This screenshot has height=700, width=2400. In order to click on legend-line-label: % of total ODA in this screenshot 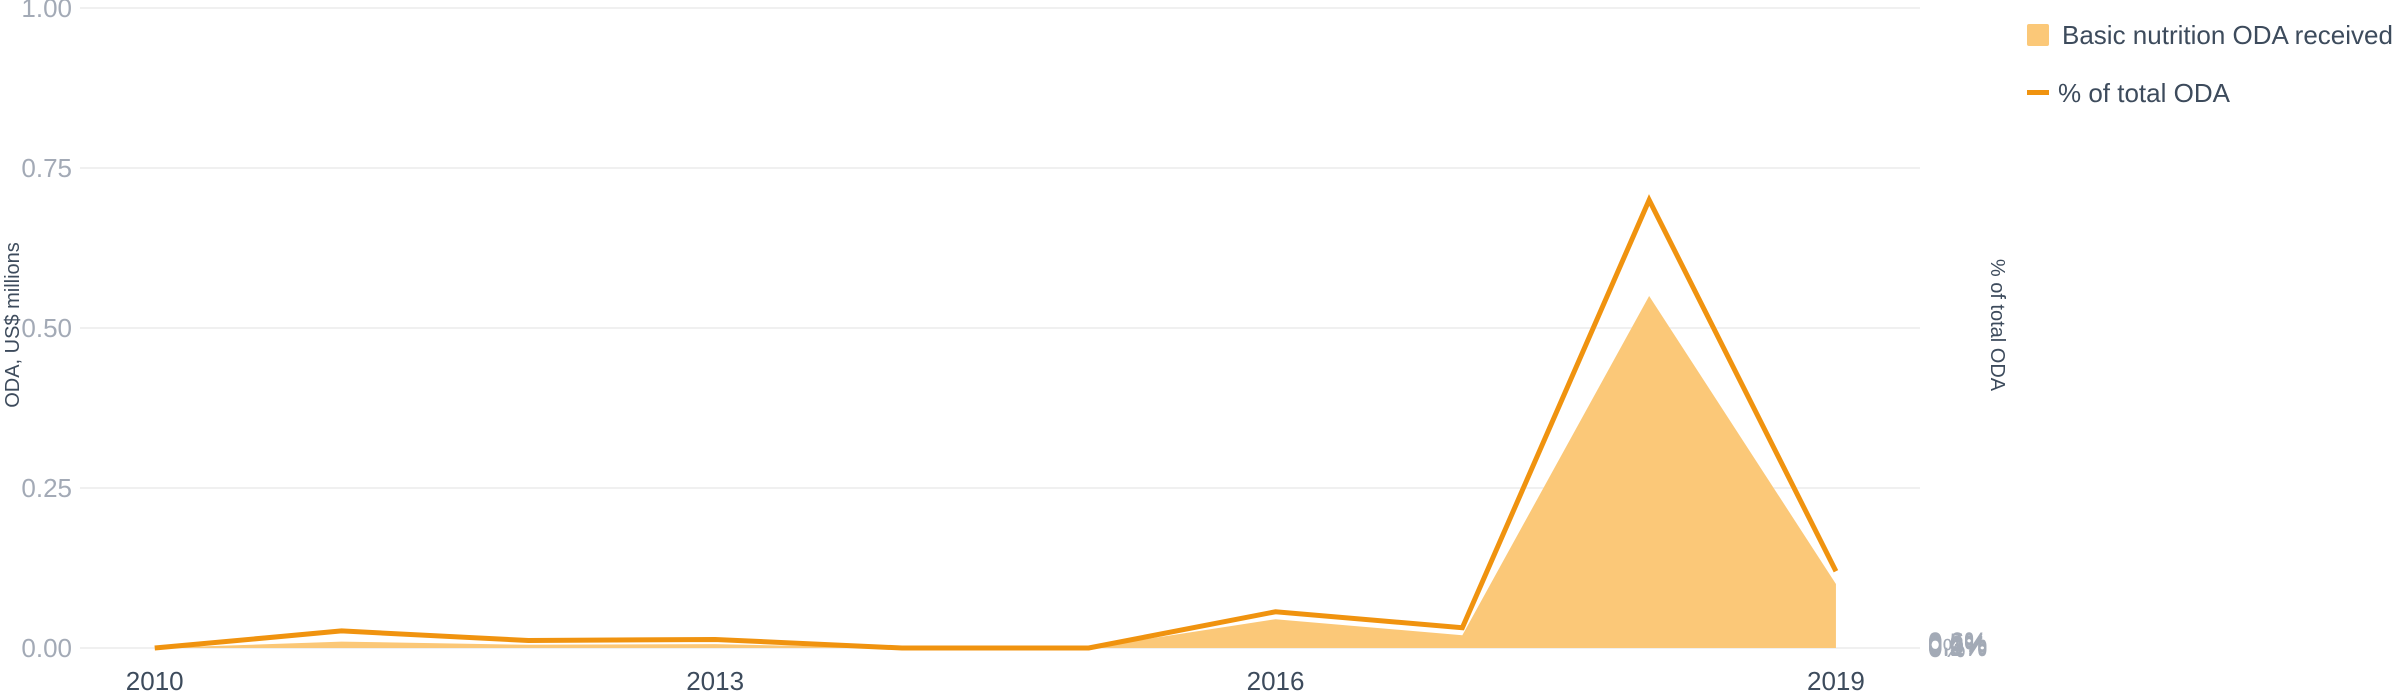, I will do `click(2144, 93)`.